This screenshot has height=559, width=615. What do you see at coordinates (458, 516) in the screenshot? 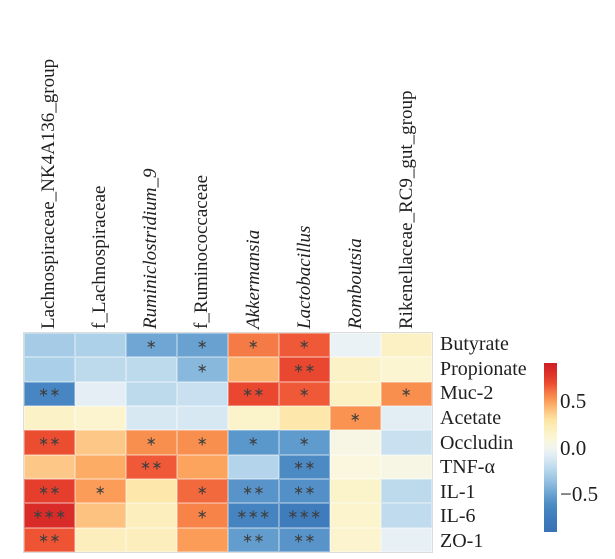
I see `row-label: IL-6` at bounding box center [458, 516].